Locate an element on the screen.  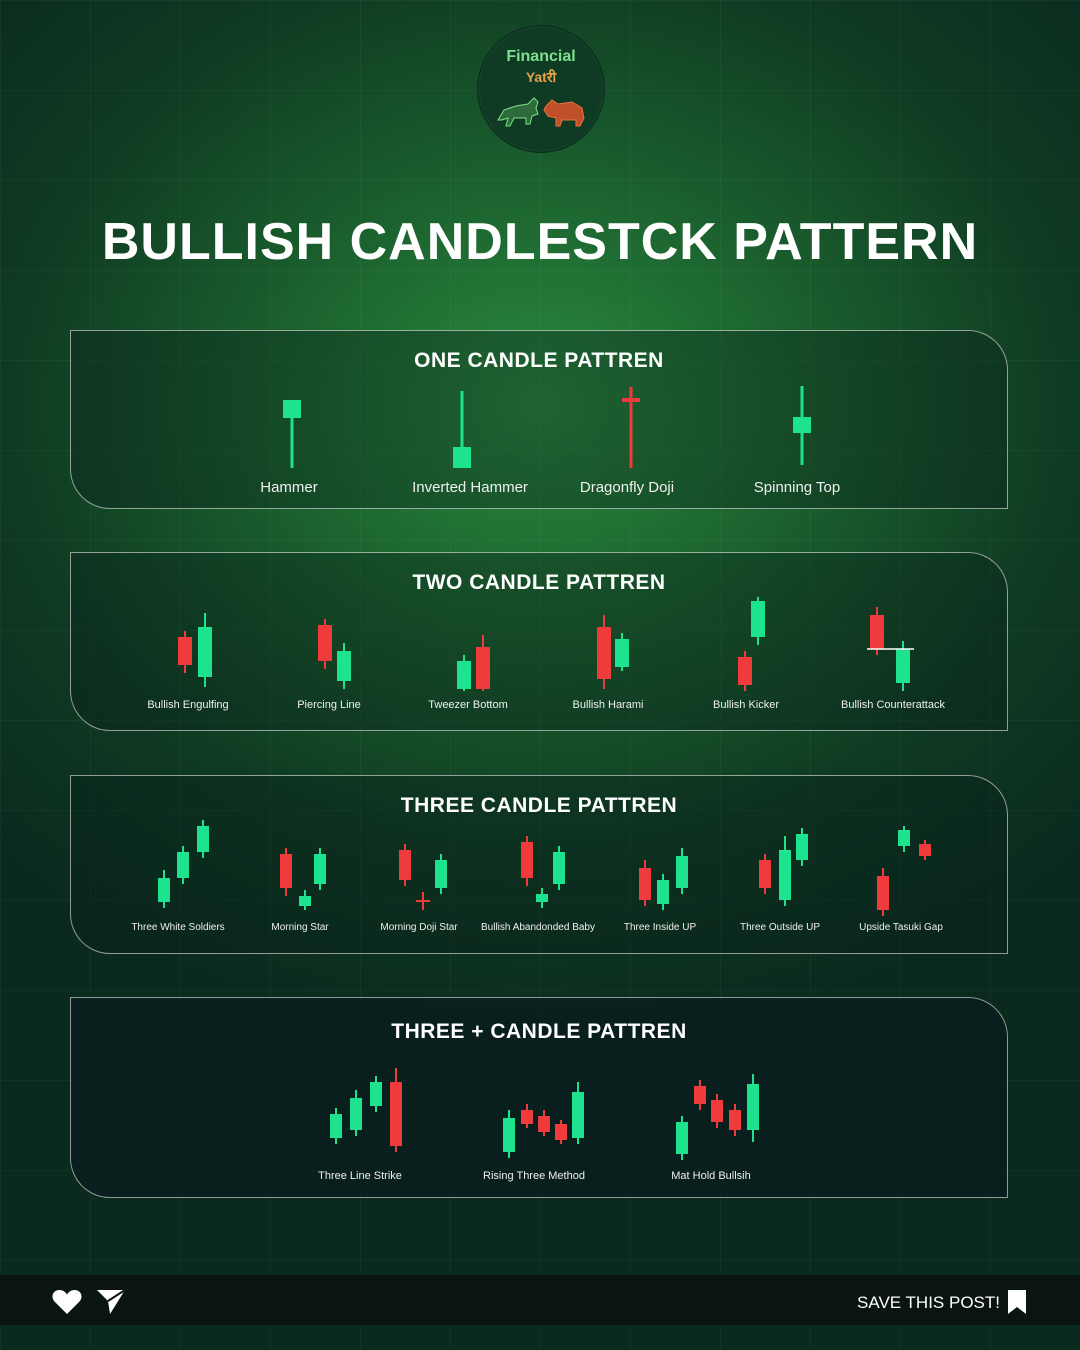
three-candle-illustrations is located at coordinates (544, 868).